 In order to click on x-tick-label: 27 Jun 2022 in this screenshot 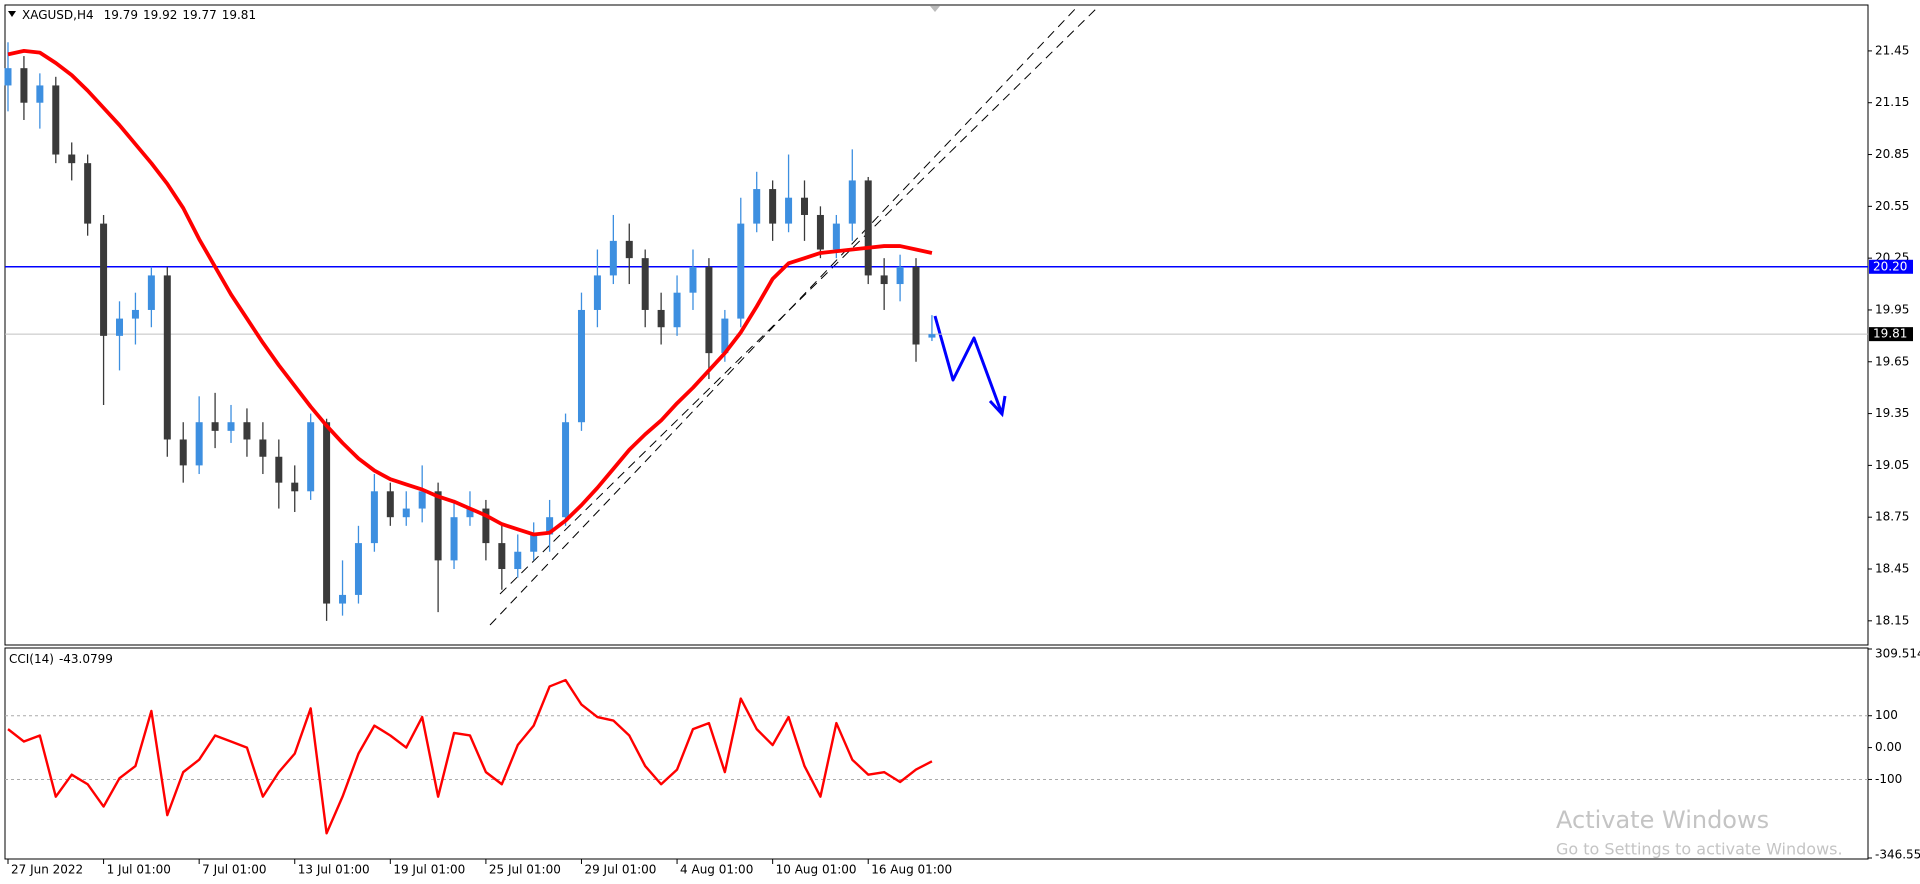, I will do `click(47, 870)`.